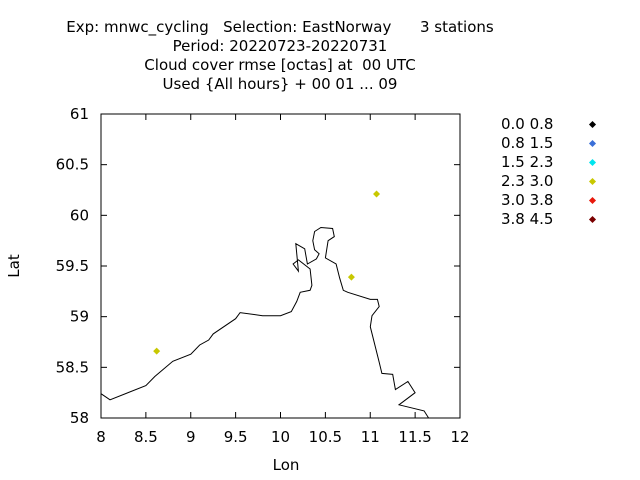  I want to click on legend-item-label: 0.8 1.5, so click(527, 143).